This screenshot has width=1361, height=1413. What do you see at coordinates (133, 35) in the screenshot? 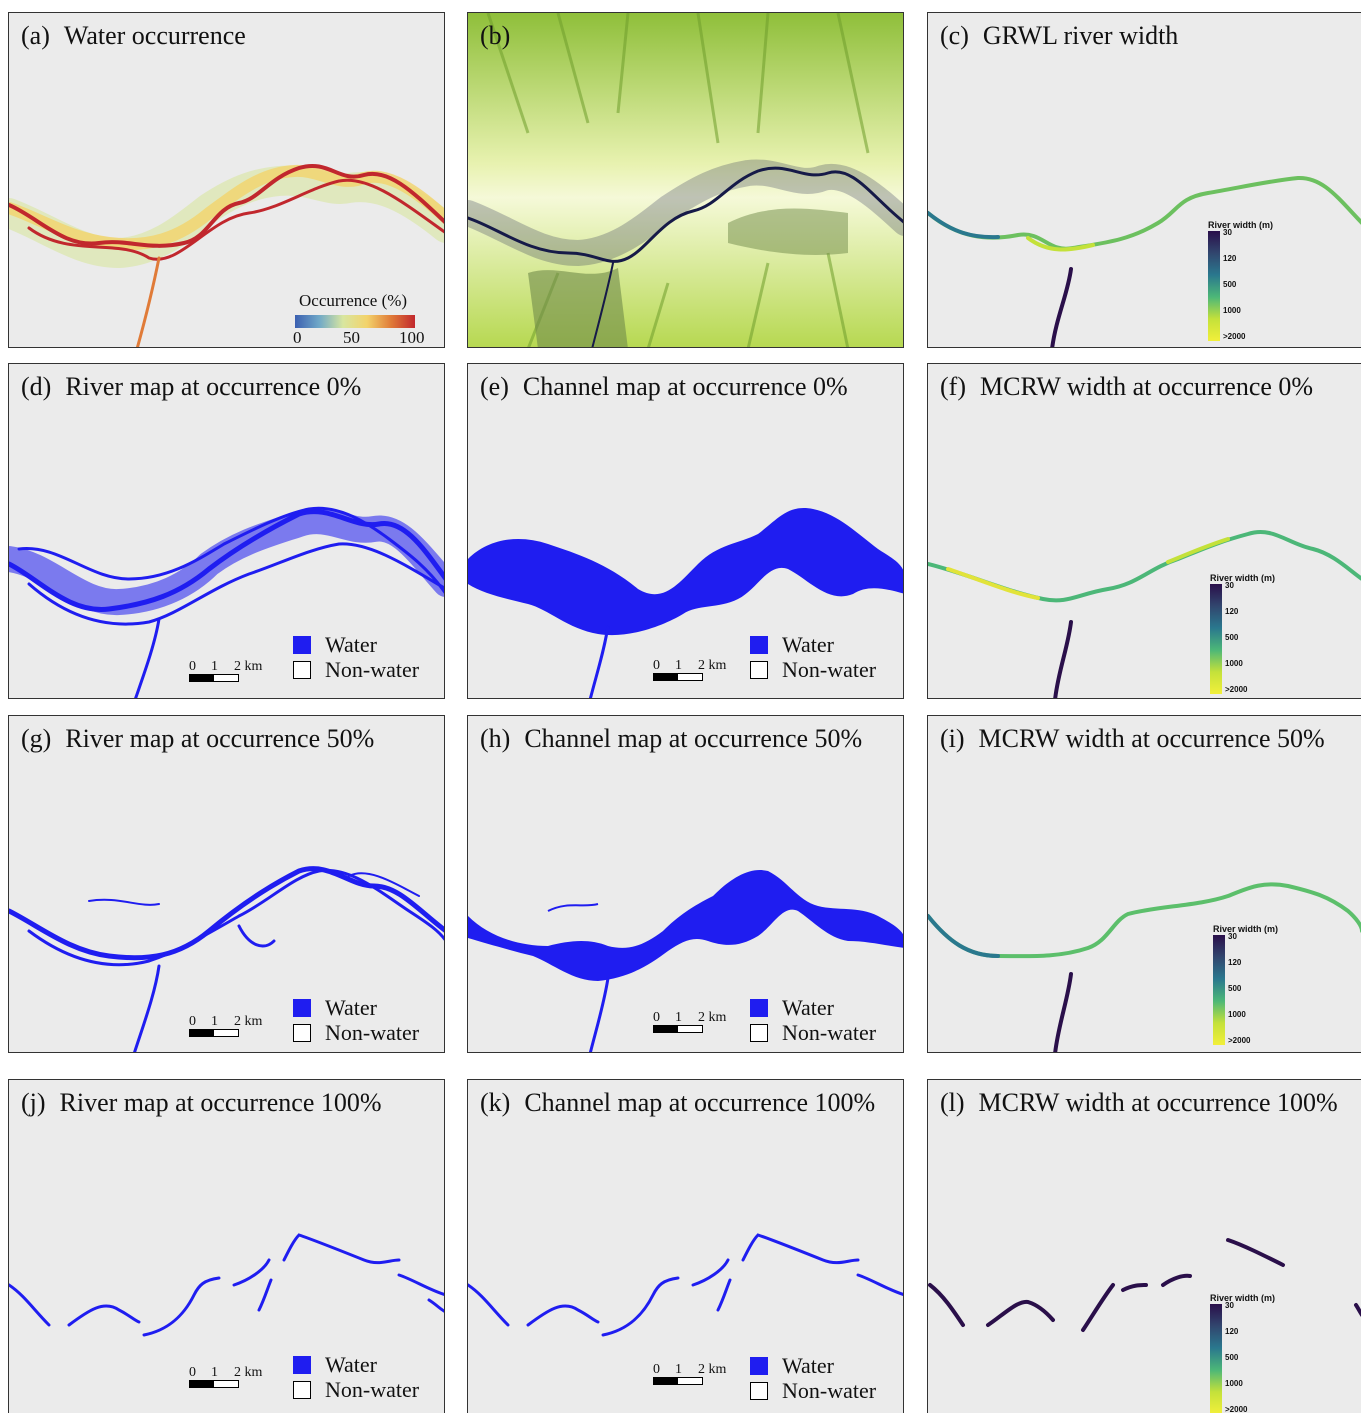
I see `panel-a-title: (a) Water occurrence` at bounding box center [133, 35].